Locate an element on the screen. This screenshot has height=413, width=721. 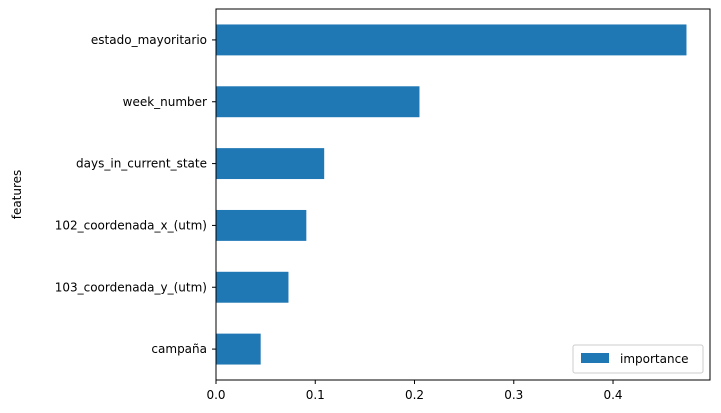
legend-label: importance is located at coordinates (654, 359).